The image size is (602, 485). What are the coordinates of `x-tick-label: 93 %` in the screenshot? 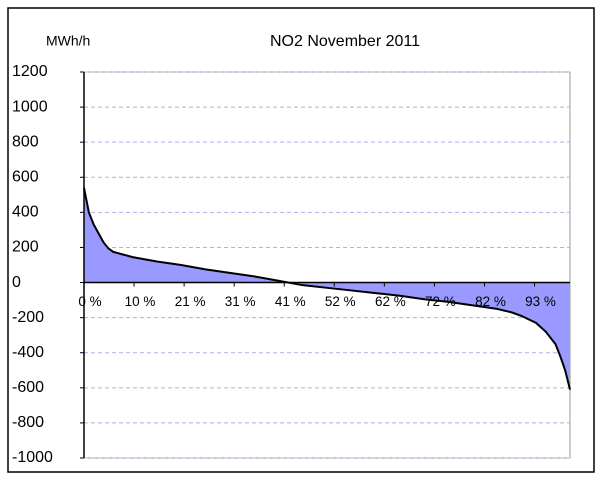 It's located at (540, 301).